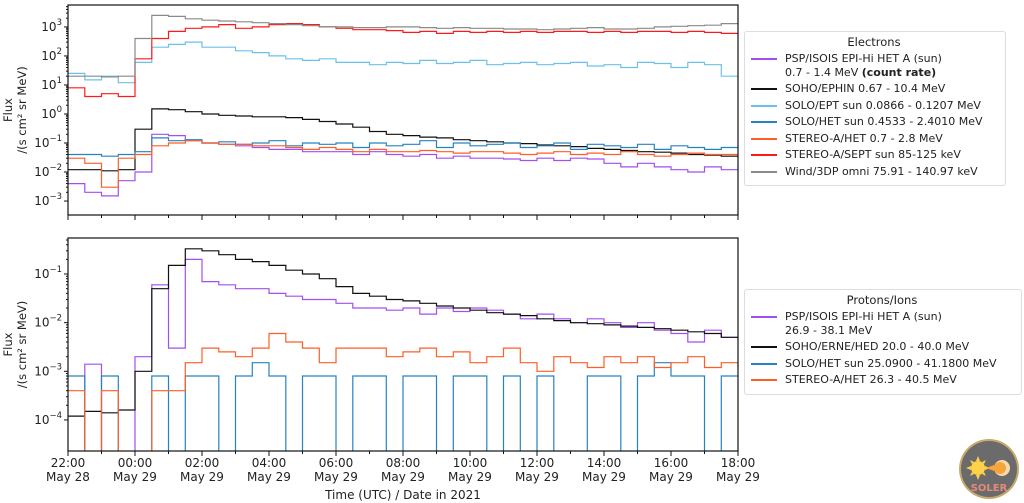 The width and height of the screenshot is (1024, 503). I want to click on y-tick-exponent: −4, so click(55, 416).